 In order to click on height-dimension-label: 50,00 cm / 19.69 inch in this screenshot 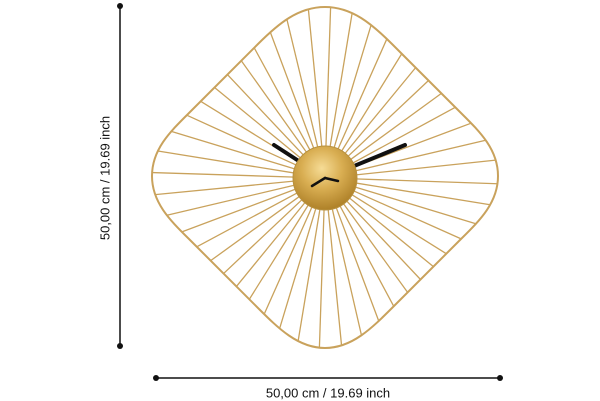, I will do `click(105, 178)`.